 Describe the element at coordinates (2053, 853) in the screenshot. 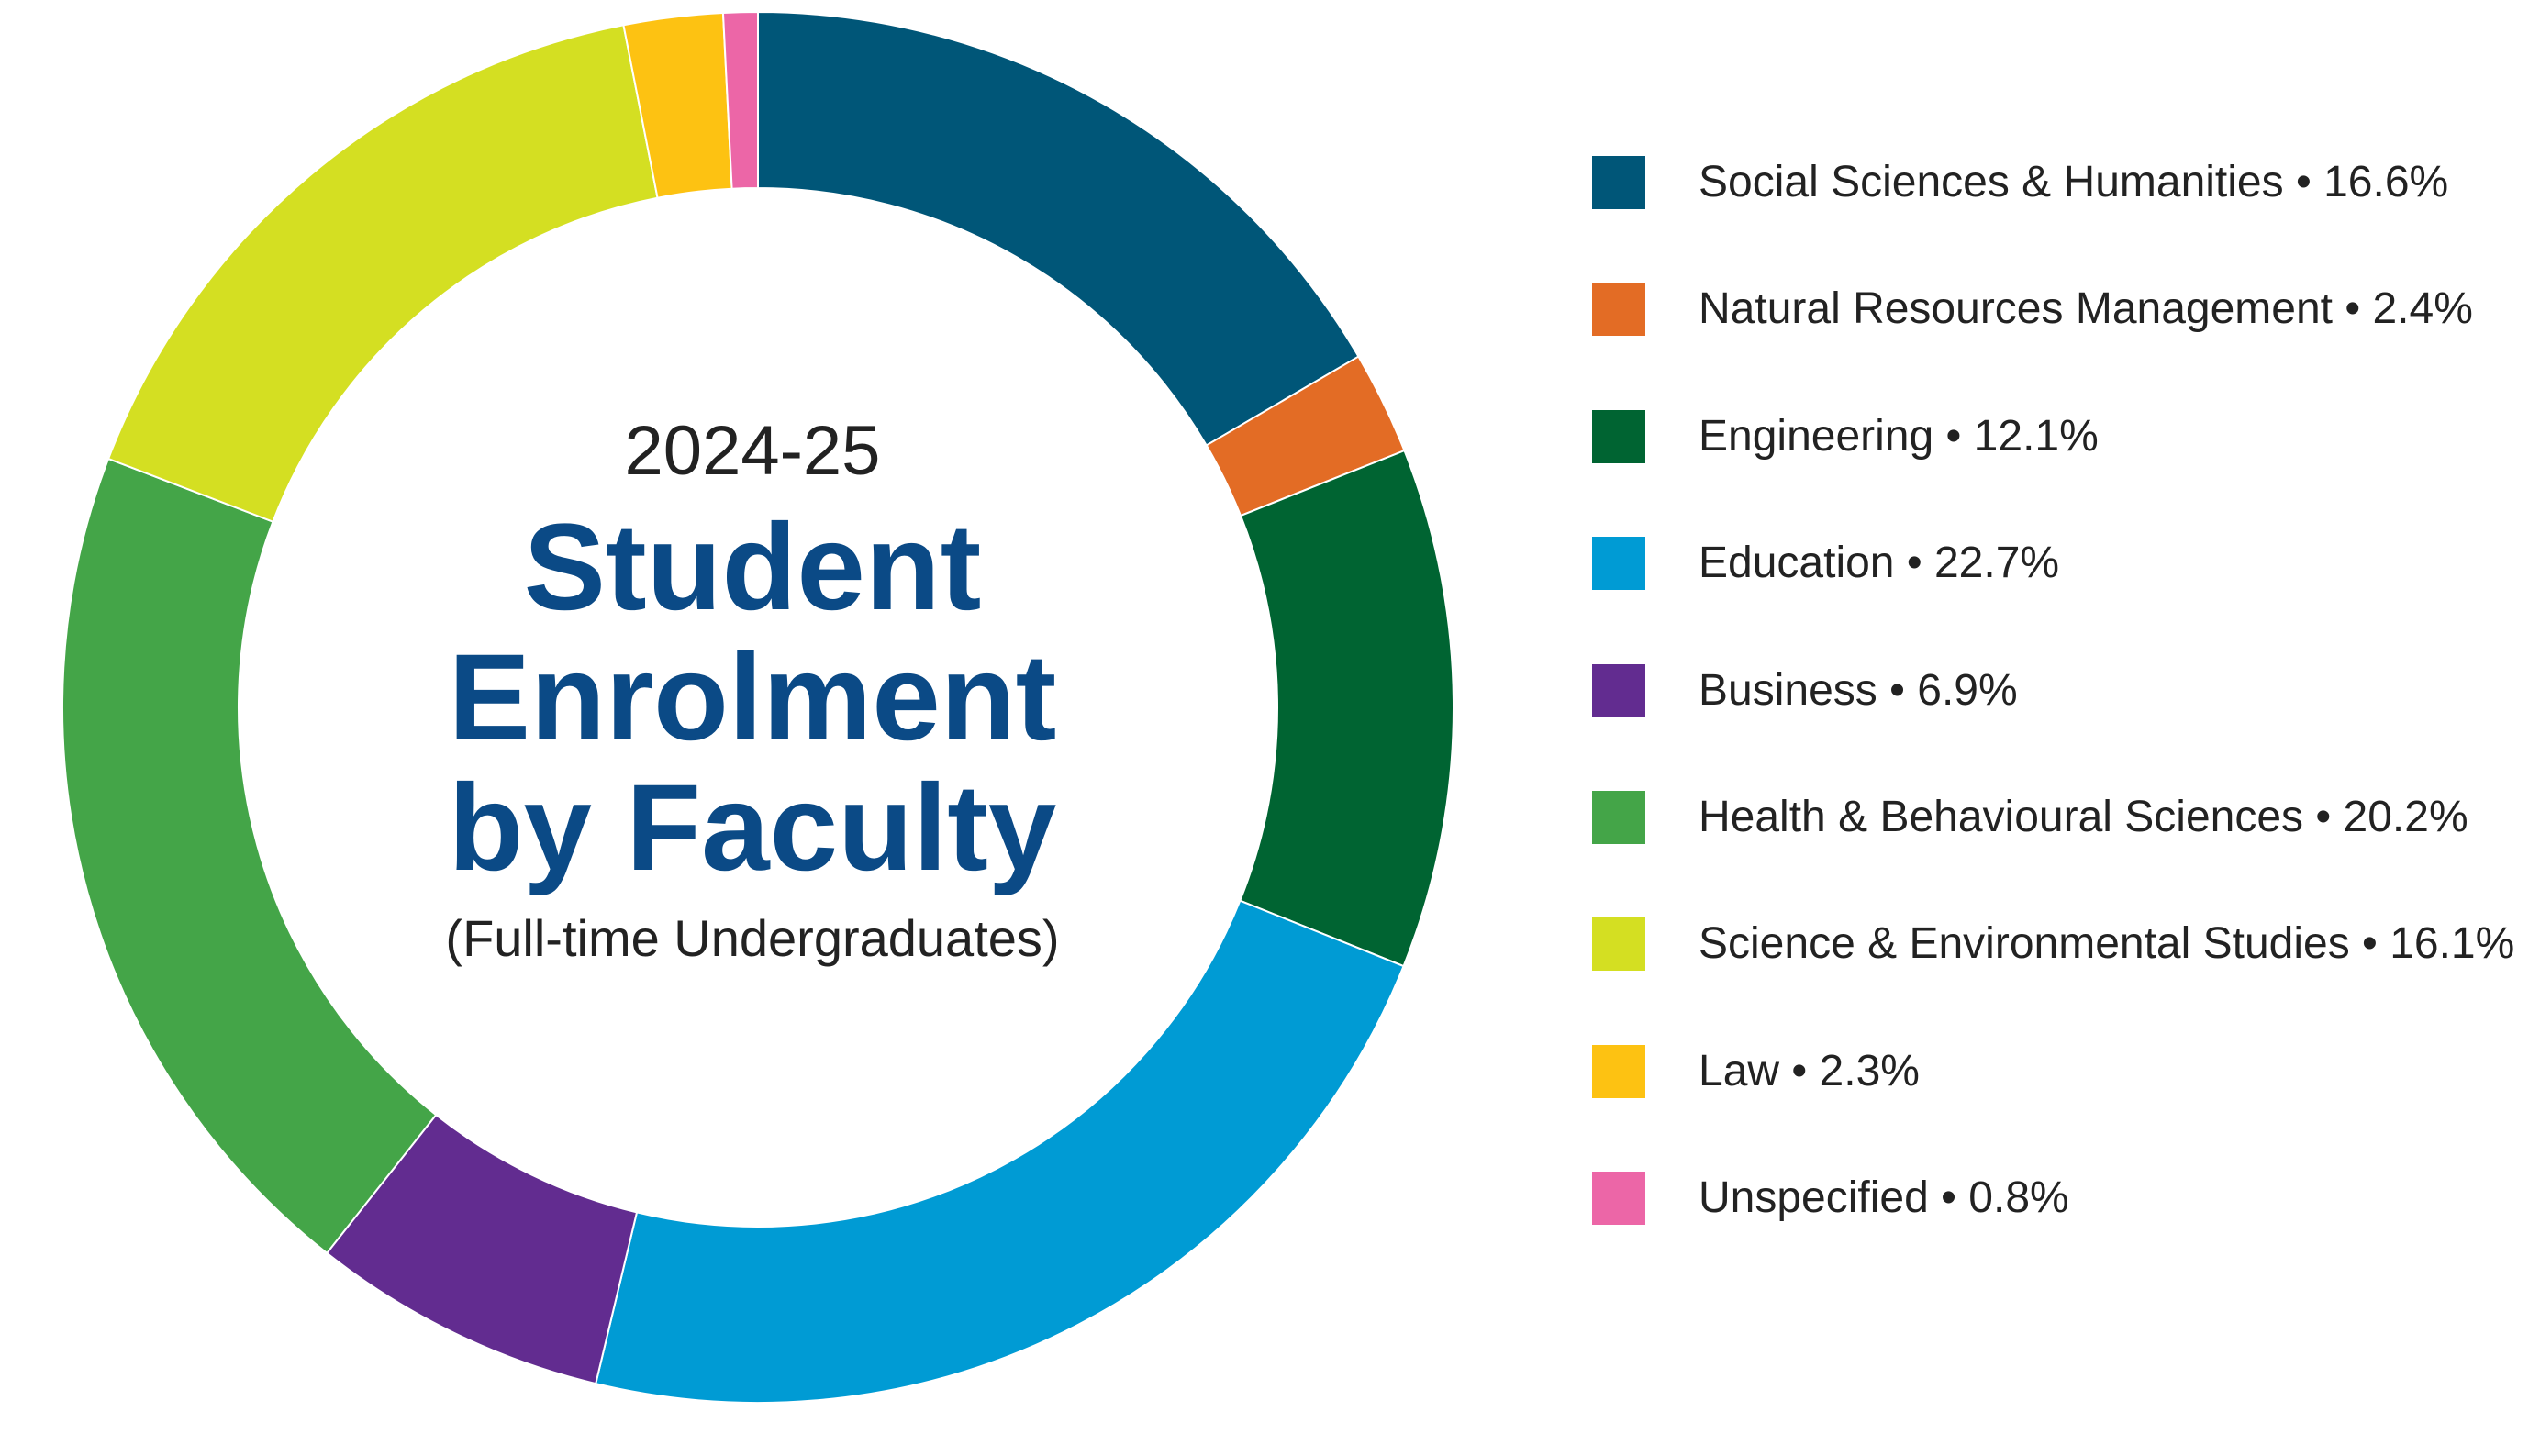

I see `legend-item: Health & Behavioural Sciences • 20.2%` at that location.